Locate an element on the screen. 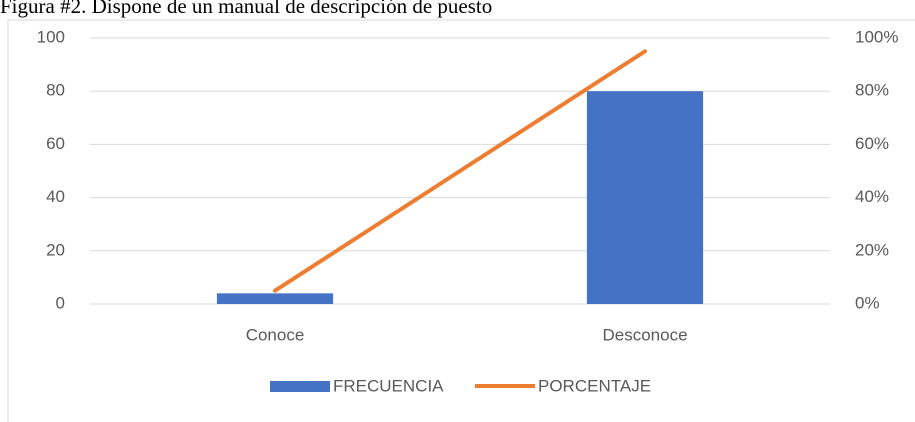 The height and width of the screenshot is (422, 915). y2-tick-label: 0% is located at coordinates (867, 302).